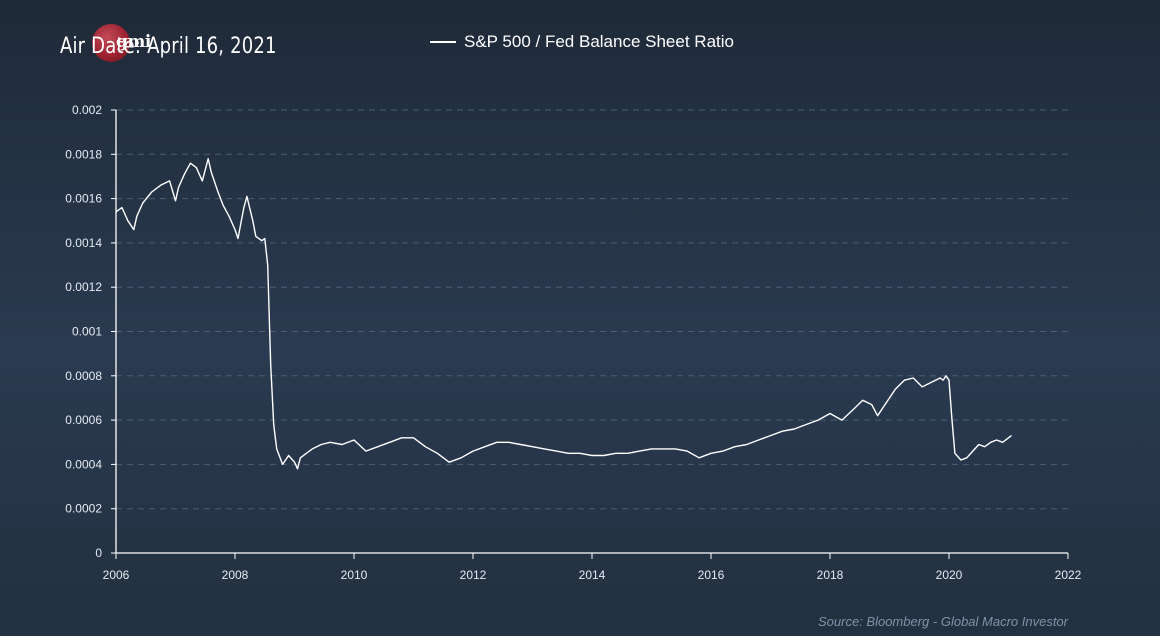  What do you see at coordinates (711, 575) in the screenshot?
I see `x-tick-label: 2016` at bounding box center [711, 575].